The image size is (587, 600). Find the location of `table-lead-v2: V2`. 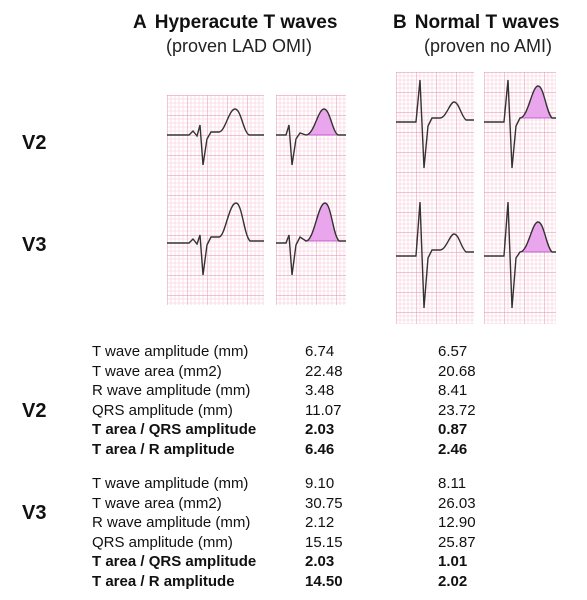

table-lead-v2: V2 is located at coordinates (34, 411).